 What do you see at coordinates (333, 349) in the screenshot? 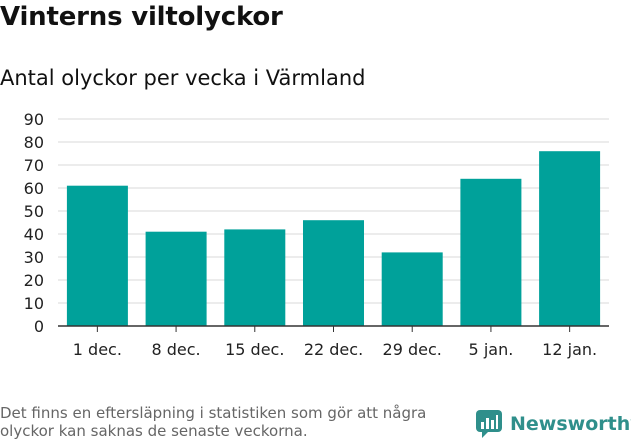
I see `x-tick-label-3: 22 dec.` at bounding box center [333, 349].